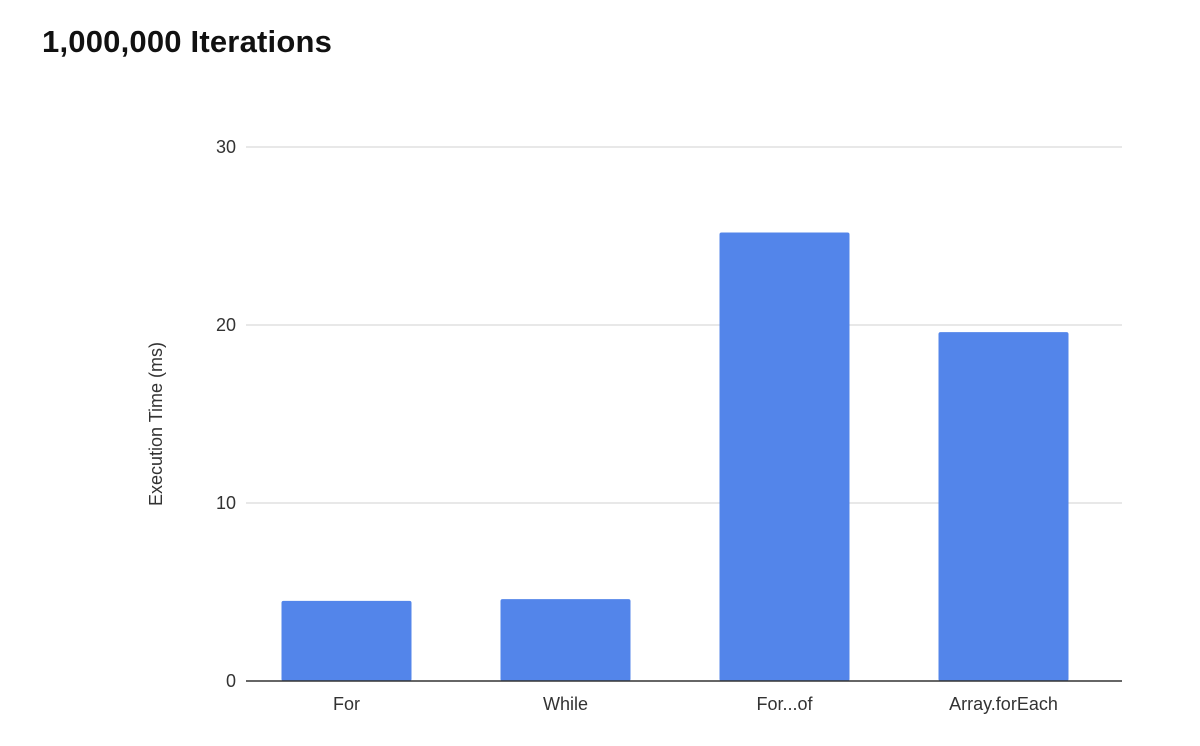 The width and height of the screenshot is (1200, 746). I want to click on x-axis-ticks: For While For...of Array.forEach, so click(695, 704).